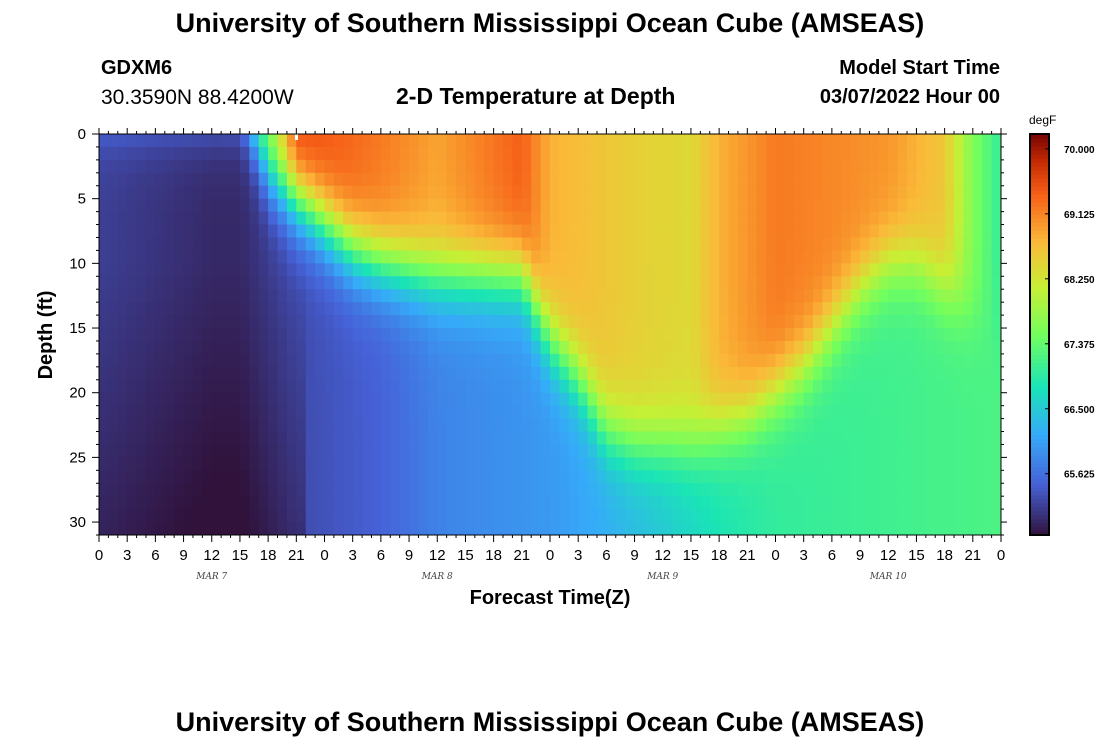  I want to click on y-tick-label: 0, so click(82, 134).